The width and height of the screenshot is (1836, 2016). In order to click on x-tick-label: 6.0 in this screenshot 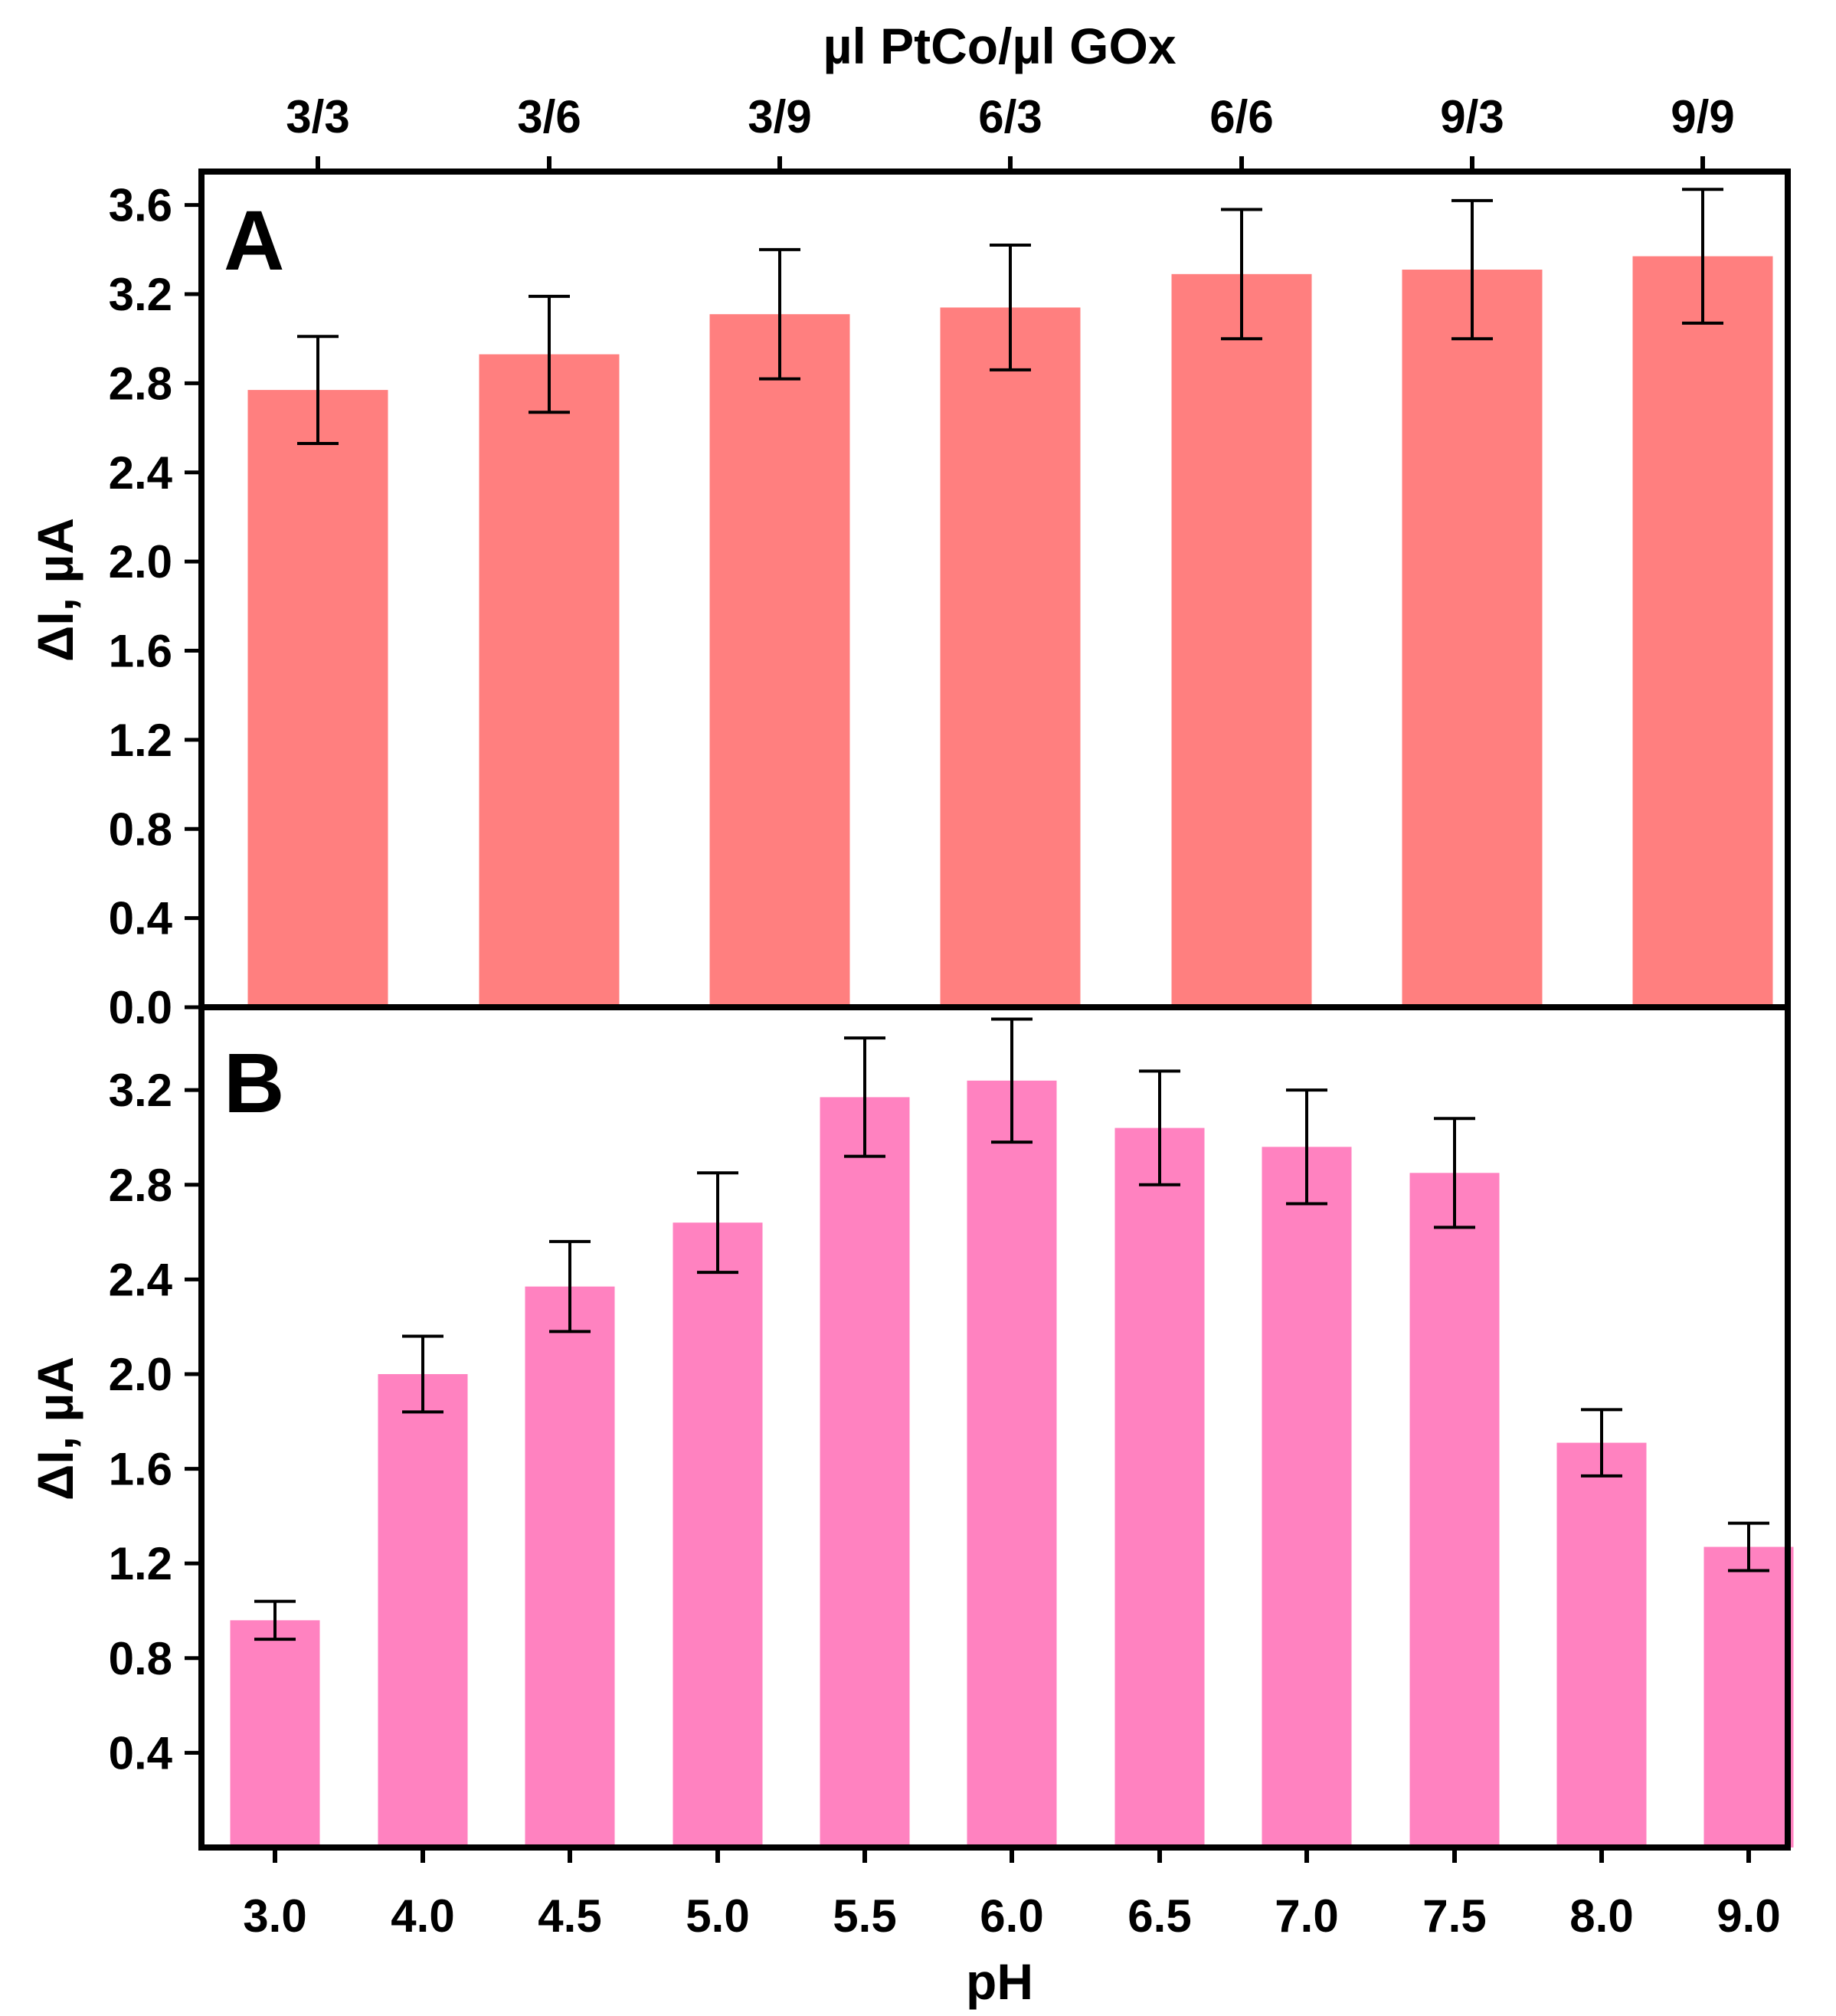, I will do `click(1012, 1916)`.